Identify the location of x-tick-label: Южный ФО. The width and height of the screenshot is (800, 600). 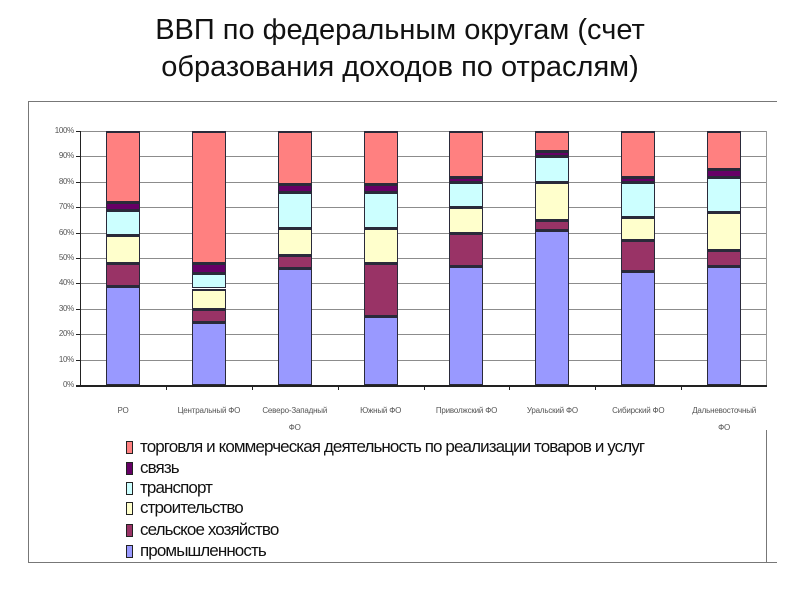
(381, 410).